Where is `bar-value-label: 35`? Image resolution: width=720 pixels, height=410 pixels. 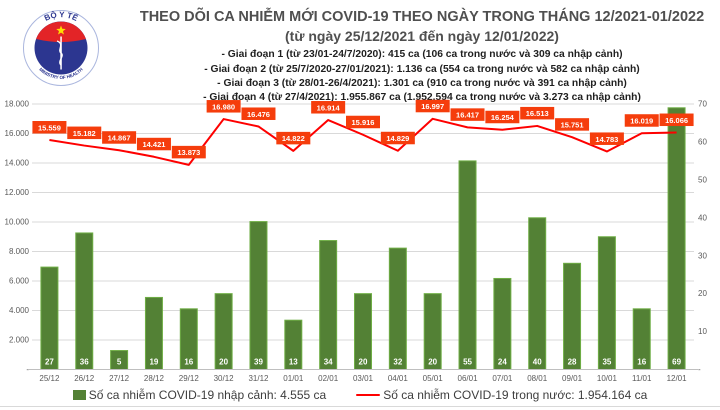
bar-value-label: 35 is located at coordinates (606, 362).